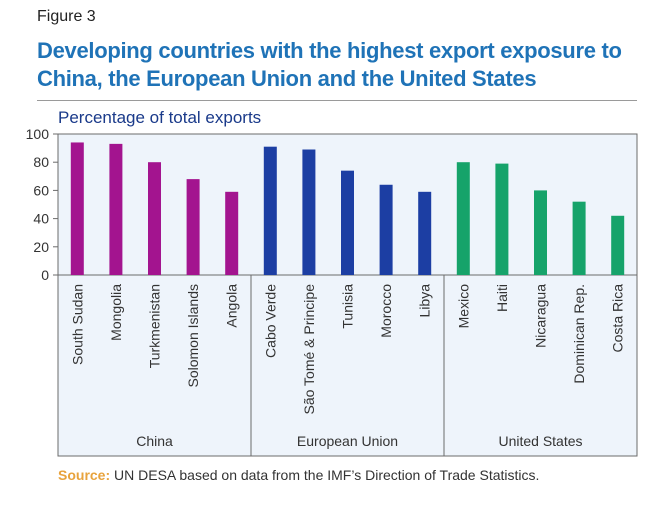 This screenshot has width=658, height=510. What do you see at coordinates (502, 298) in the screenshot?
I see `x-tick-label: Haiti` at bounding box center [502, 298].